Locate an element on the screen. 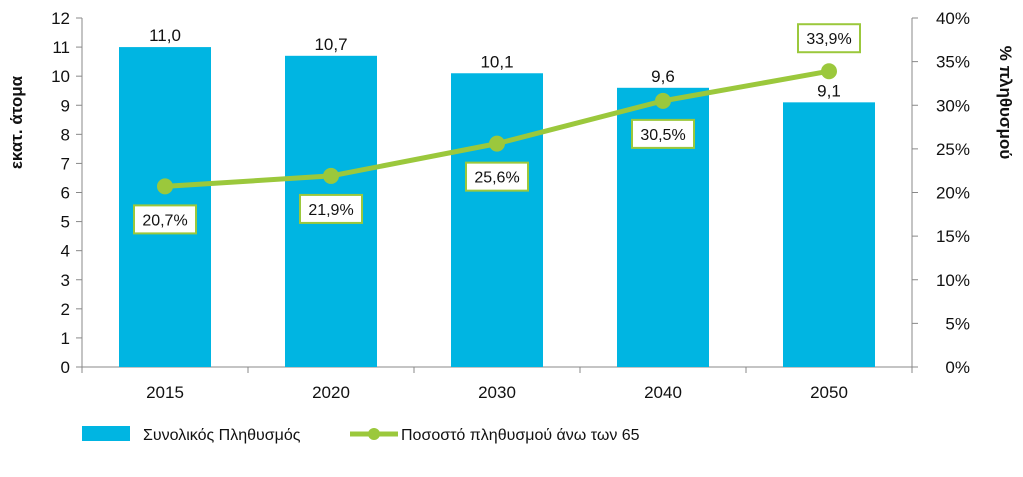 This screenshot has height=477, width=1023. line-label-text: 25,6% is located at coordinates (496, 178).